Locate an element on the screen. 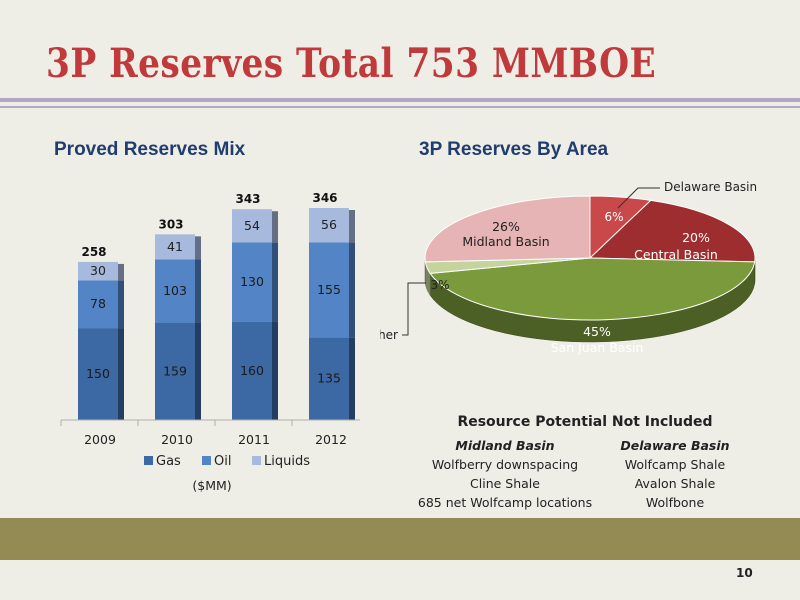 The width and height of the screenshot is (800, 600). title-rule-thick is located at coordinates (400, 100).